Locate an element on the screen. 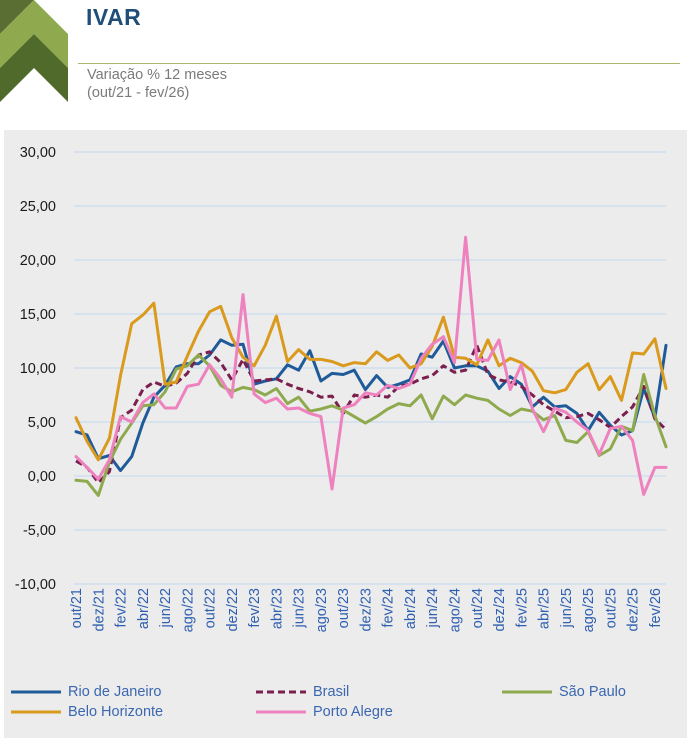  x-tick-label: fev/22 is located at coordinates (122, 608).